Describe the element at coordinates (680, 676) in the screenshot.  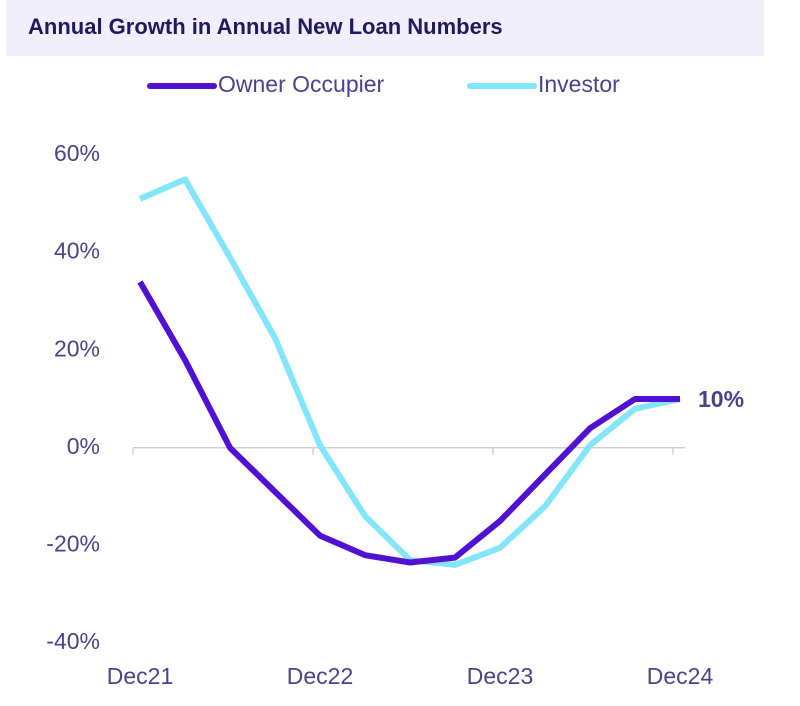
I see `x-tick-label: Dec24` at that location.